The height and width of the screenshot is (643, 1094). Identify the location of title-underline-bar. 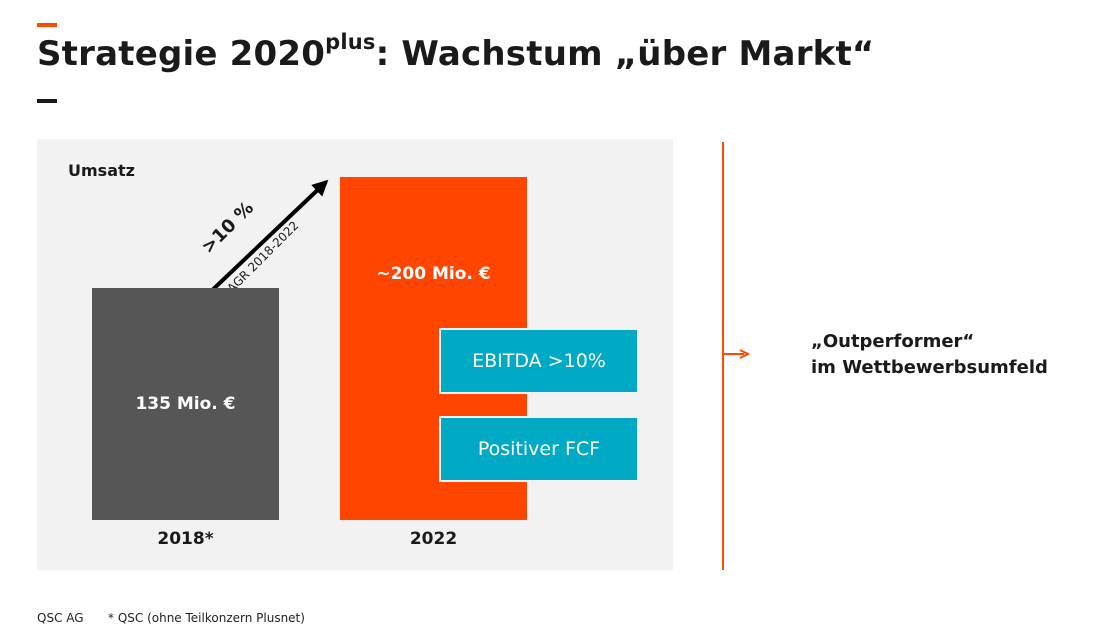
(47, 101).